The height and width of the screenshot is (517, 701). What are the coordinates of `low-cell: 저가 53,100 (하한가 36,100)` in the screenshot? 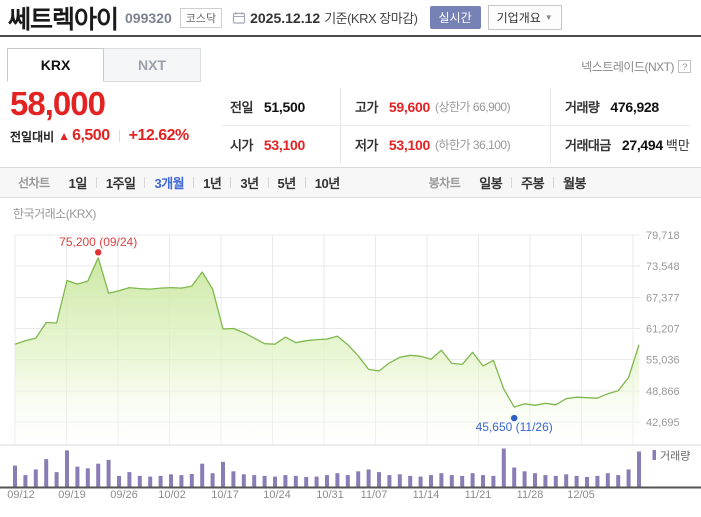 It's located at (445, 144).